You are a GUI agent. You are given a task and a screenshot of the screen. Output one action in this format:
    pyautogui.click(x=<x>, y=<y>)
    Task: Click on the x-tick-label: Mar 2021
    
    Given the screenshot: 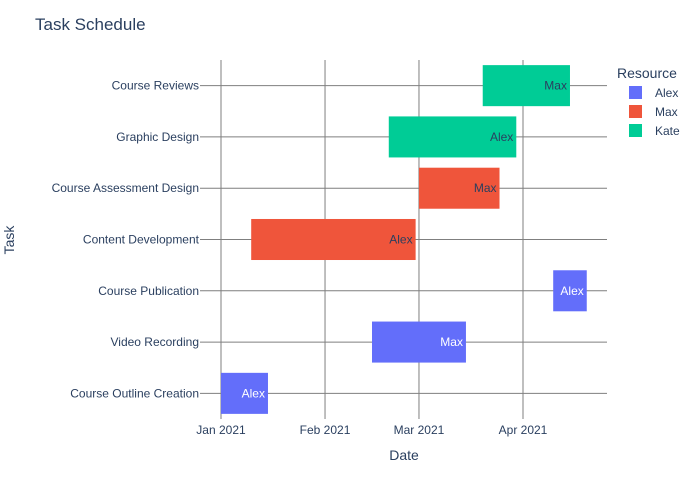 What is the action you would take?
    pyautogui.click(x=419, y=430)
    